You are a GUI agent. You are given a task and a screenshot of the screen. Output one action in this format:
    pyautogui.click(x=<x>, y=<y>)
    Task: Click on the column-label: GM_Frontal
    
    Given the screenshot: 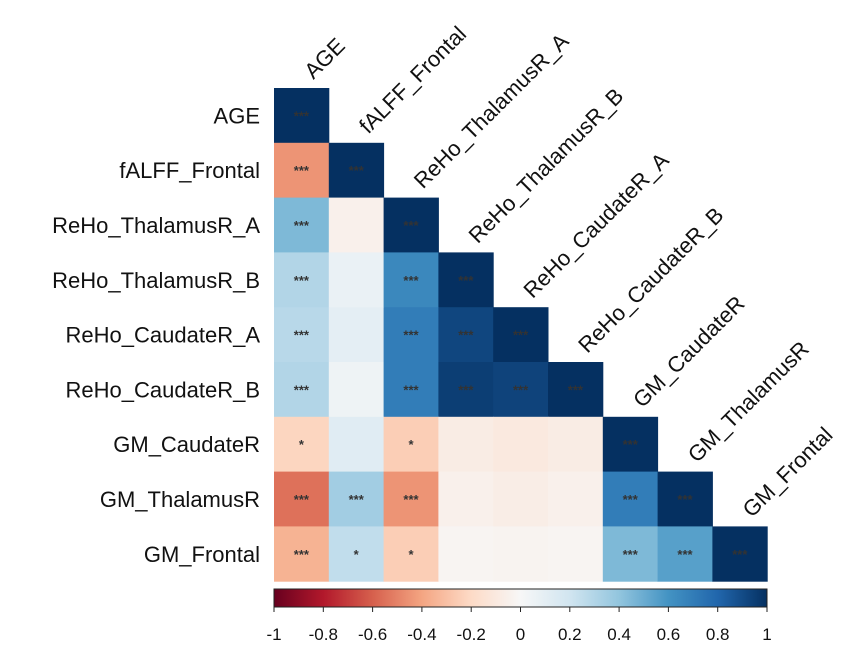 What is the action you would take?
    pyautogui.click(x=788, y=472)
    